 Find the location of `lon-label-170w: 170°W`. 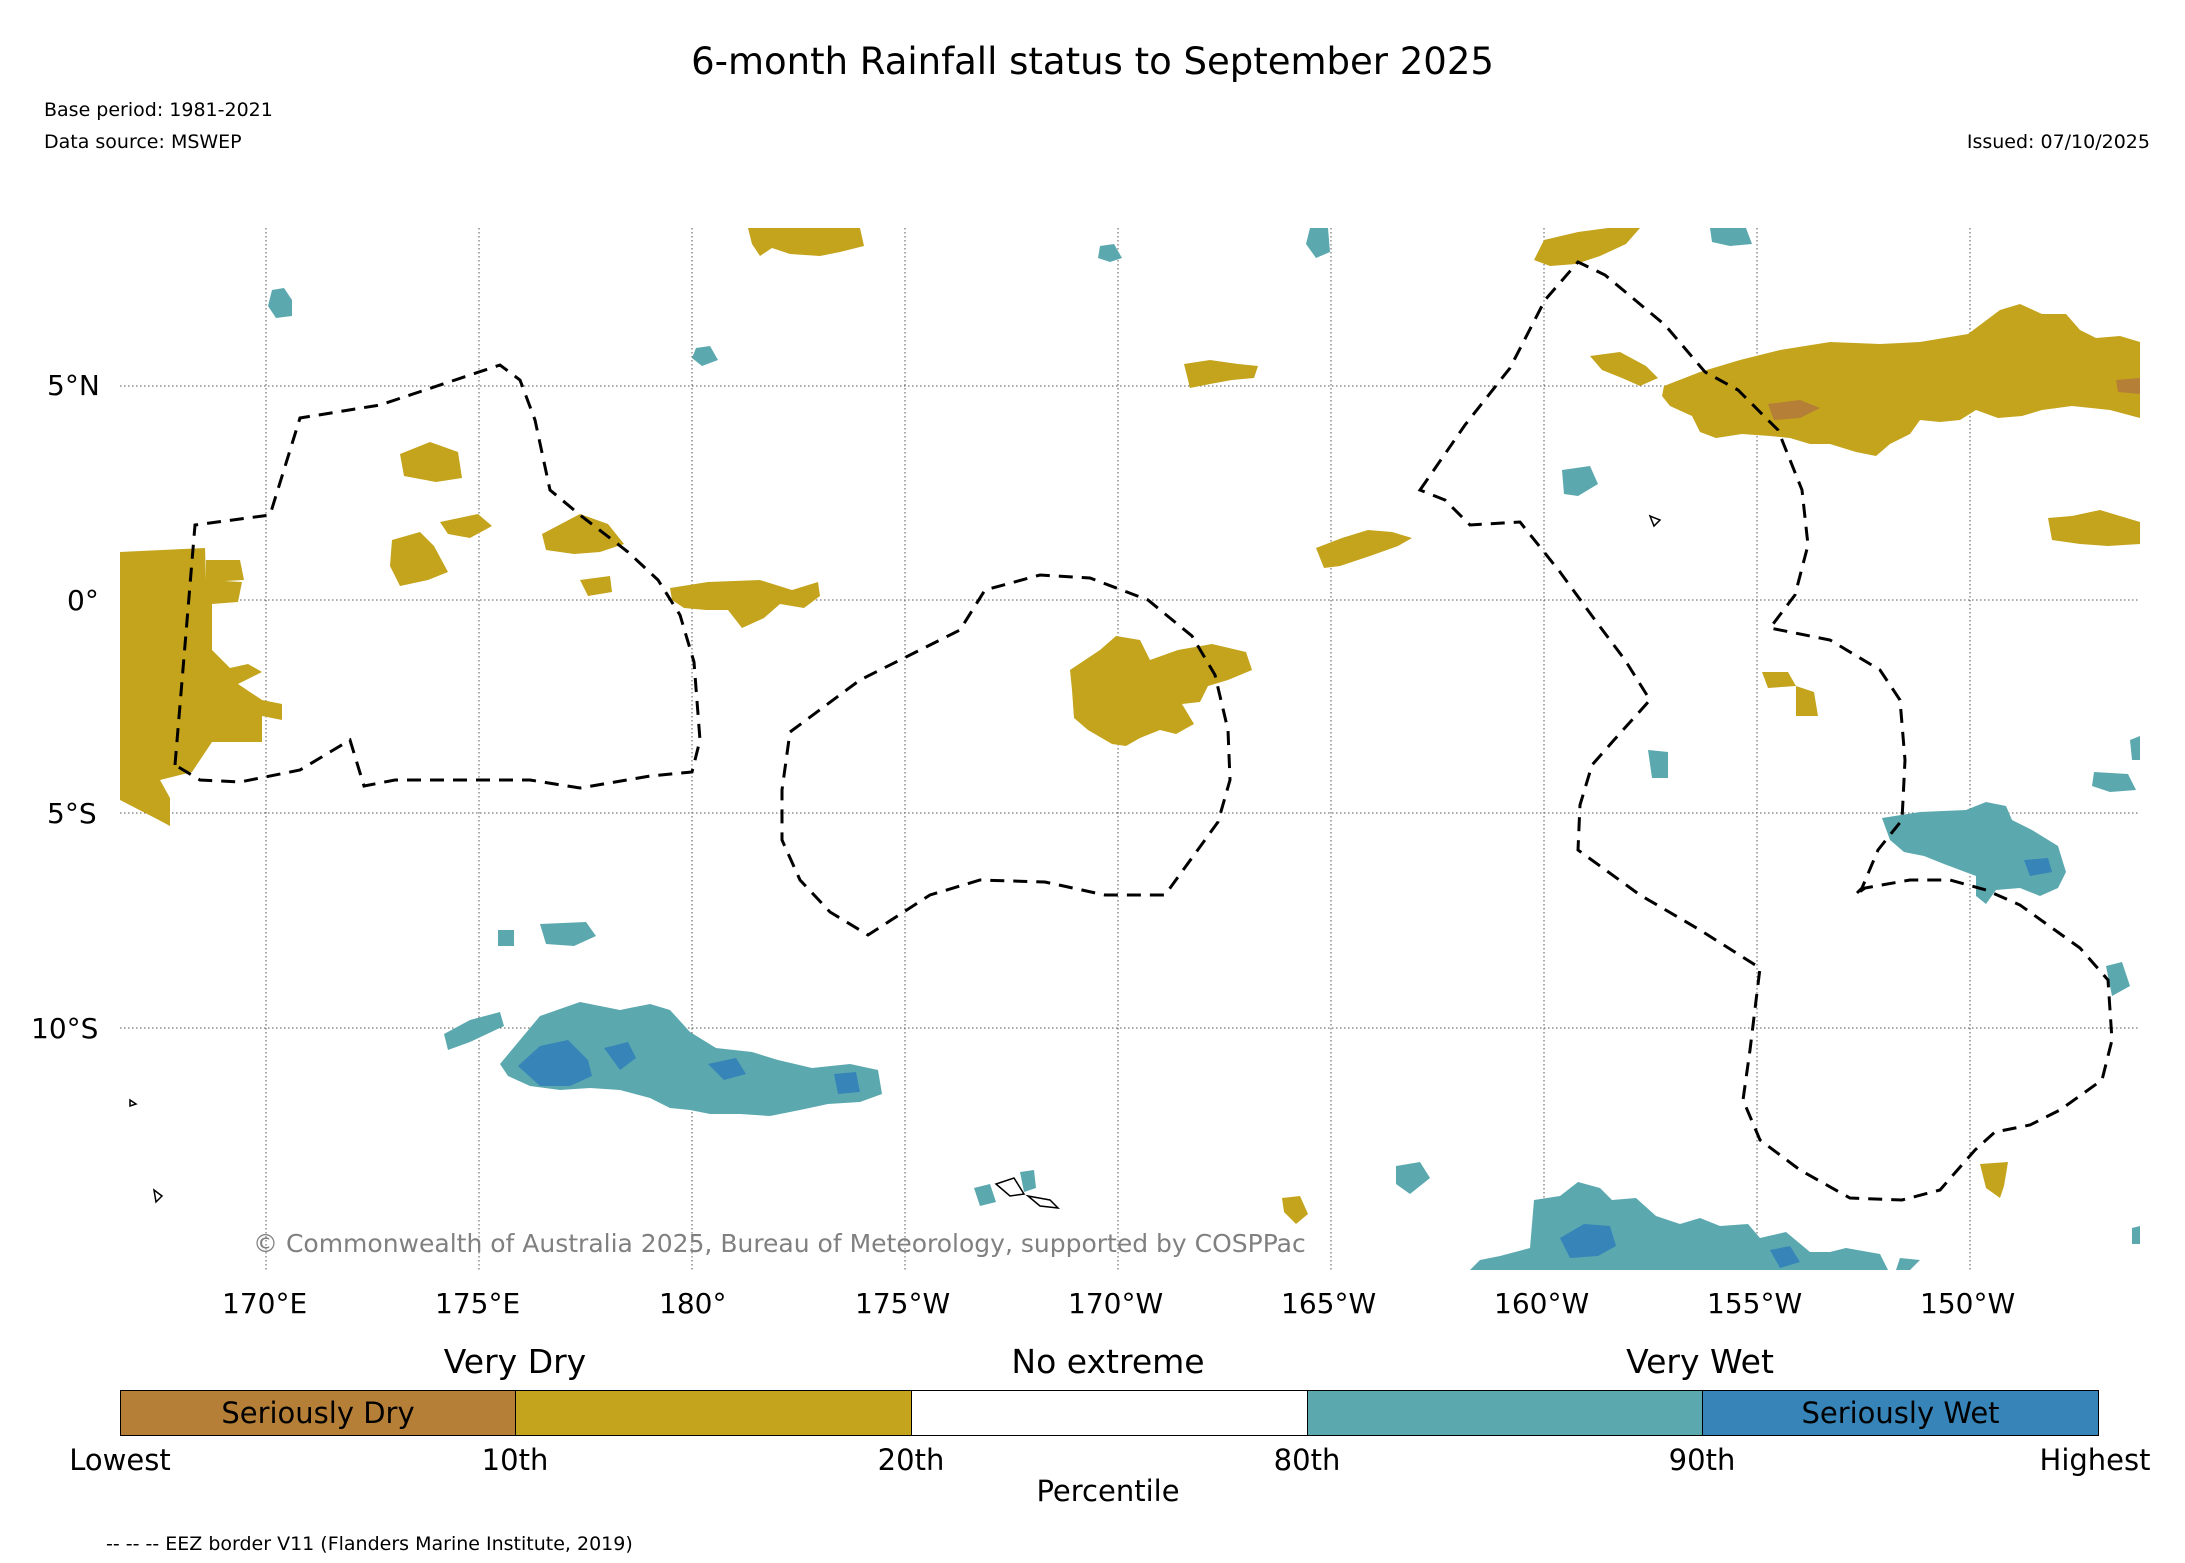

lon-label-170w: 170°W is located at coordinates (1116, 1303).